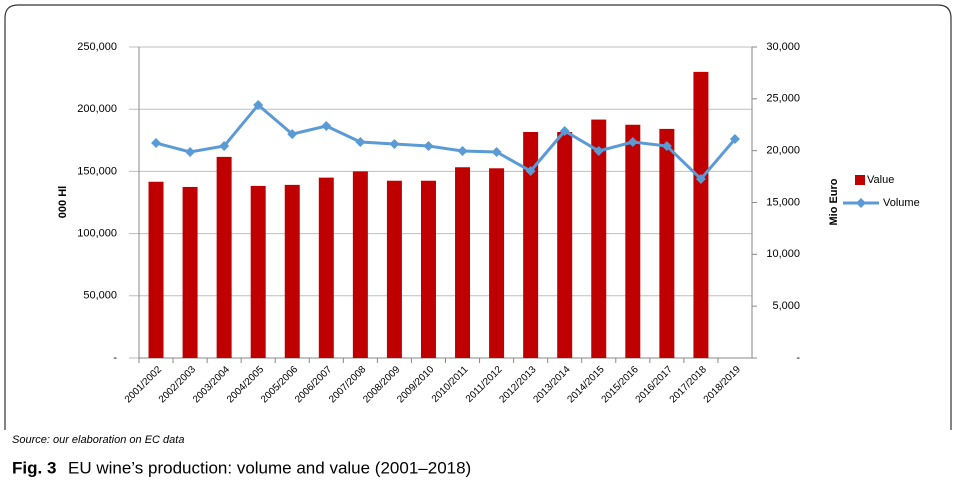  I want to click on y2-tick-label: 25,000, so click(783, 99).